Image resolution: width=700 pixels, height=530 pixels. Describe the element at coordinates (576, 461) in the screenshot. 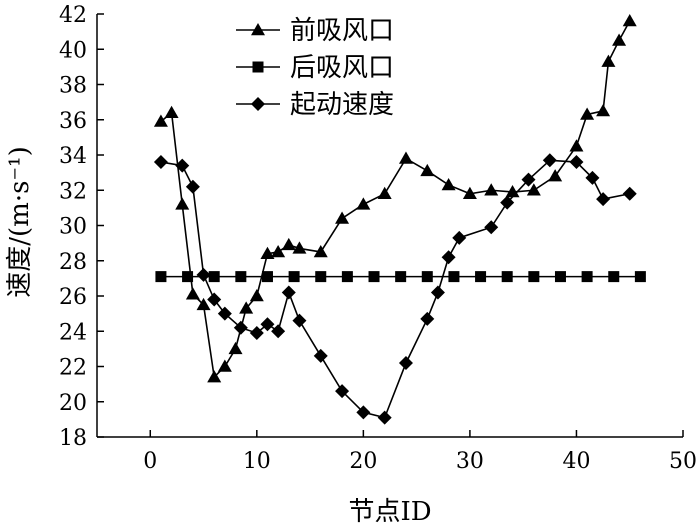

I see `x-tick-label: 40` at that location.